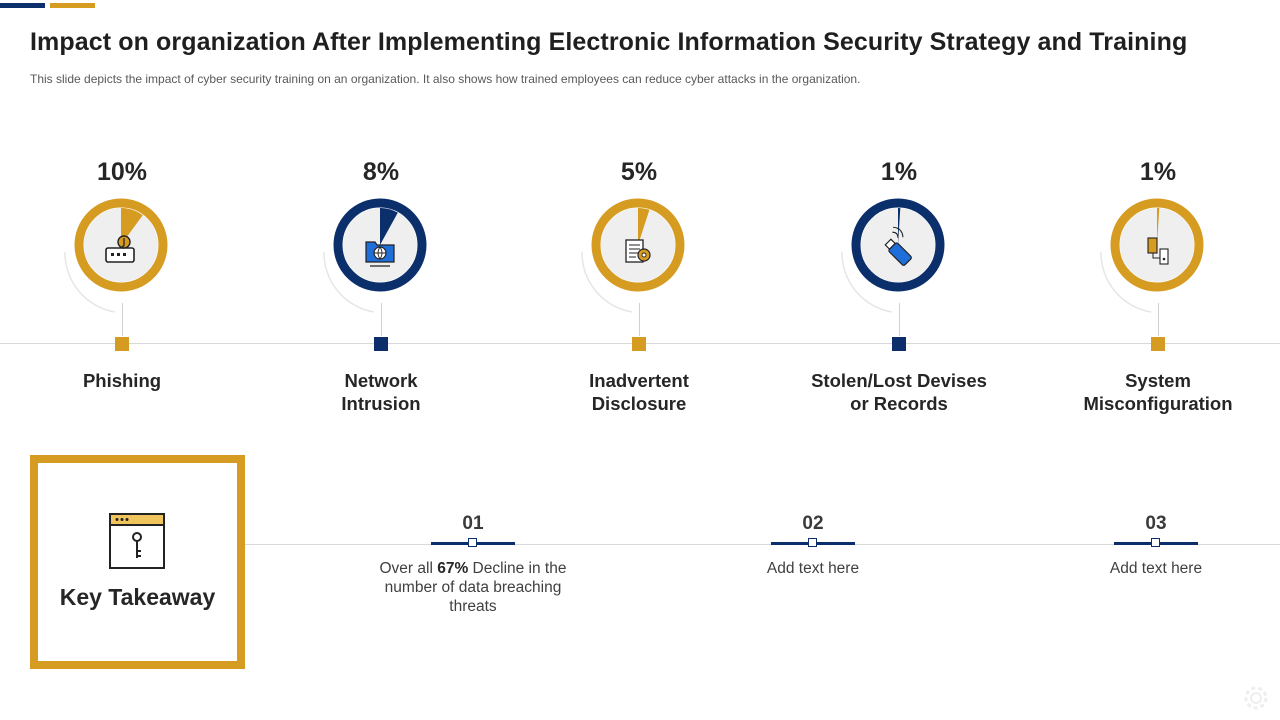 The height and width of the screenshot is (720, 1280). I want to click on browser-key-icon, so click(137, 541).